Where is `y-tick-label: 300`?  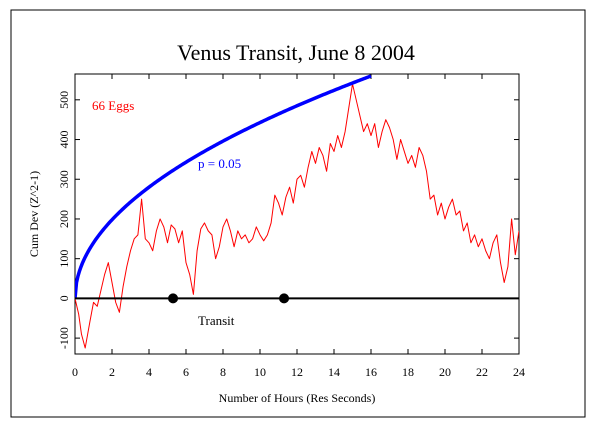
y-tick-label: 300 is located at coordinates (64, 179).